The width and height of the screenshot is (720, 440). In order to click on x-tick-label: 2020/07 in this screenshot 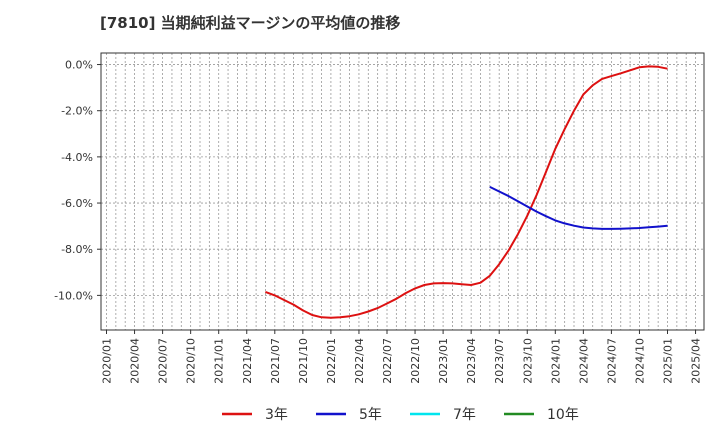, I will do `click(163, 361)`.